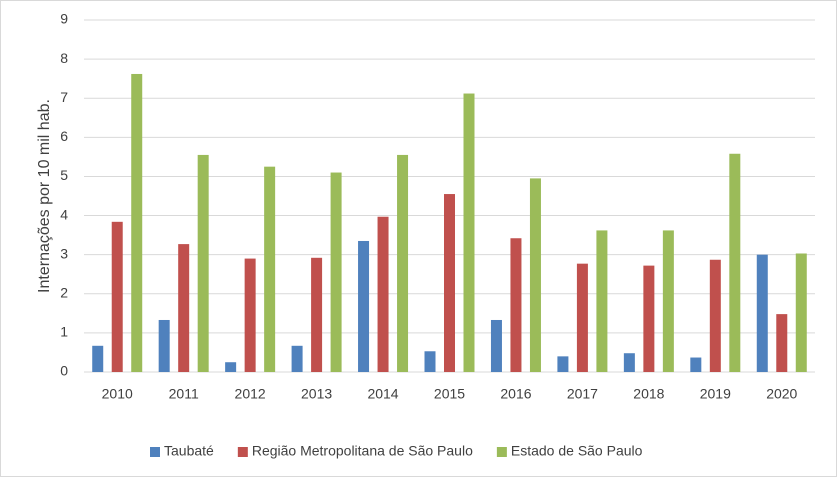 This screenshot has width=837, height=477. What do you see at coordinates (64, 19) in the screenshot?
I see `y-tick-label: 9` at bounding box center [64, 19].